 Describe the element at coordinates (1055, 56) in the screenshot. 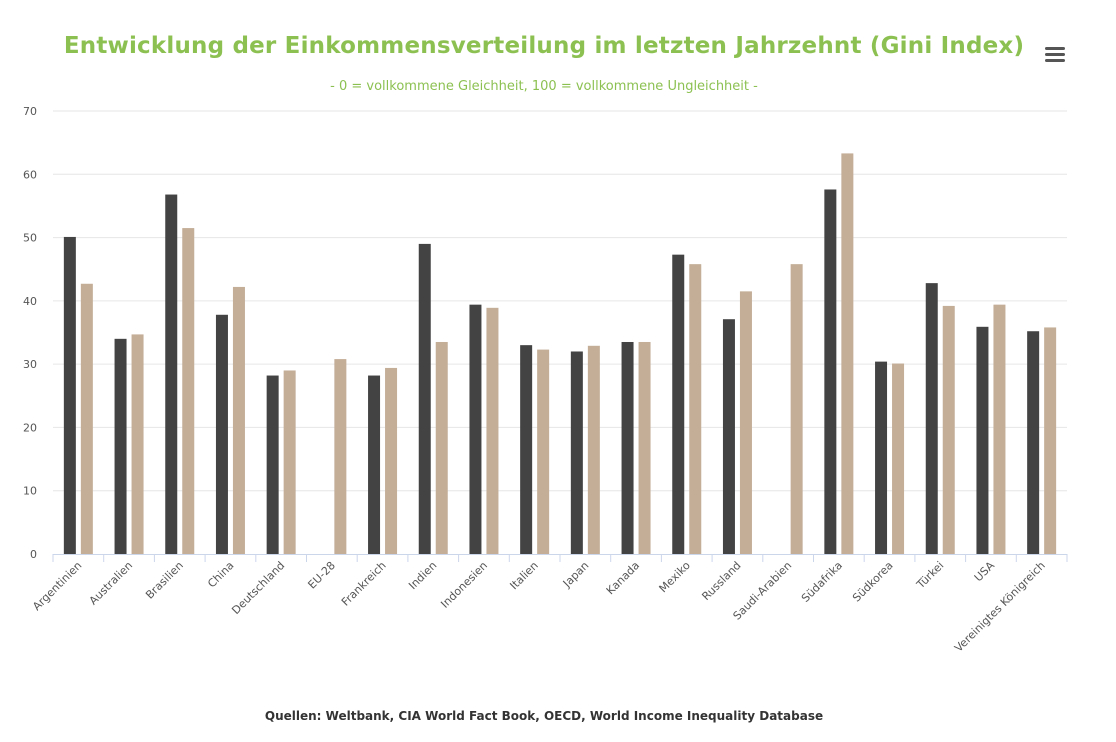

I see `hamburger-menu-icon` at that location.